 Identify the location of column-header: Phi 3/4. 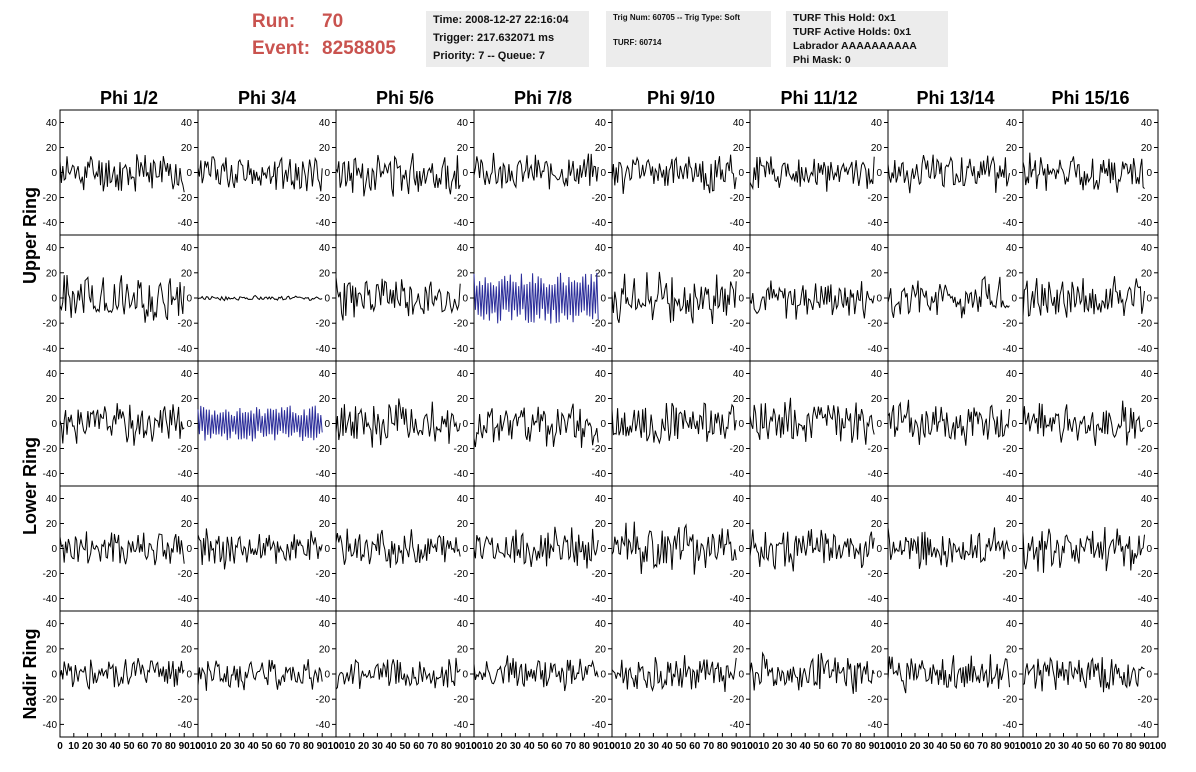
(267, 98).